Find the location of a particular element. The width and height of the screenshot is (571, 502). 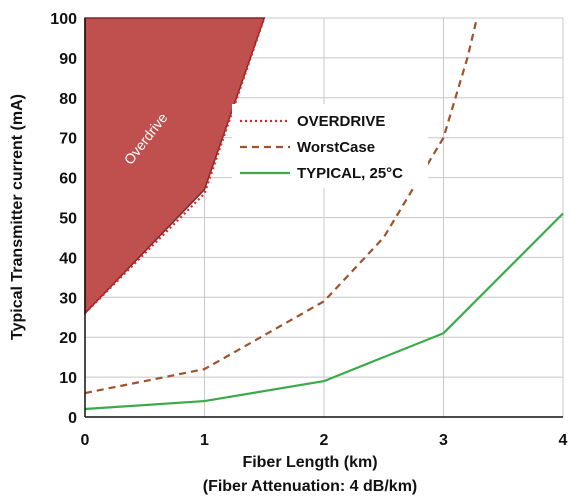

y-axis-title: Typical Transmitter current (mA) is located at coordinates (17, 217).